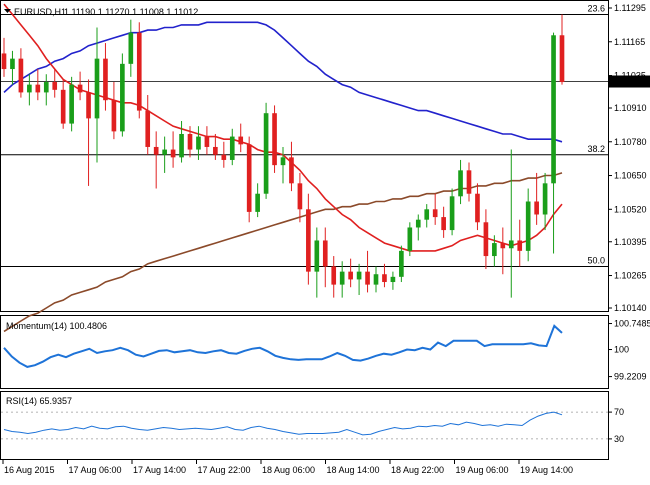  I want to click on last-price-tag, so click(629, 81).